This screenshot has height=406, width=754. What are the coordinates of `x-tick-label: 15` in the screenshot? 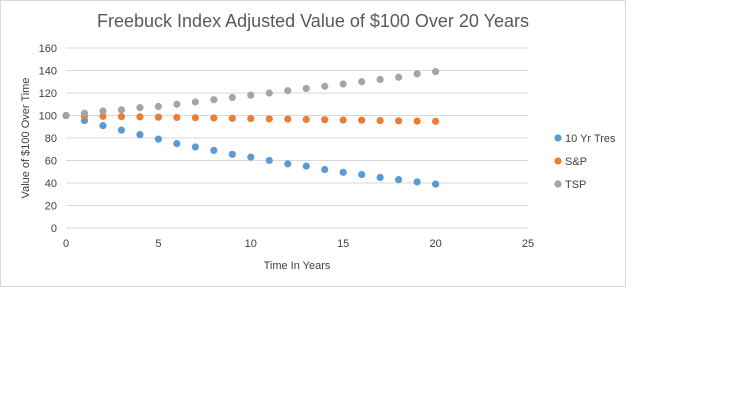 It's located at (343, 244).